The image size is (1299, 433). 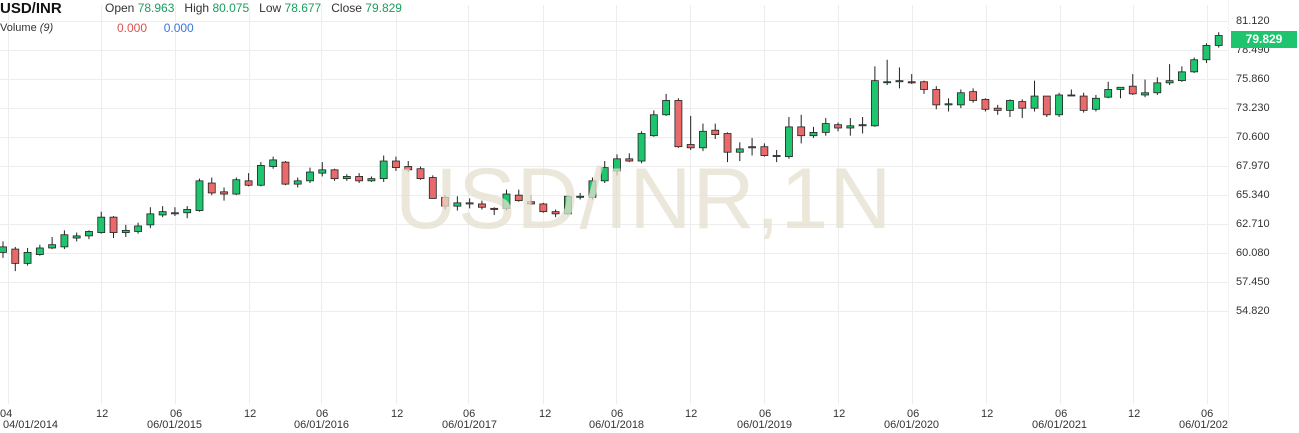 What do you see at coordinates (1253, 20) in the screenshot?
I see `y-tick-label: 81.120` at bounding box center [1253, 20].